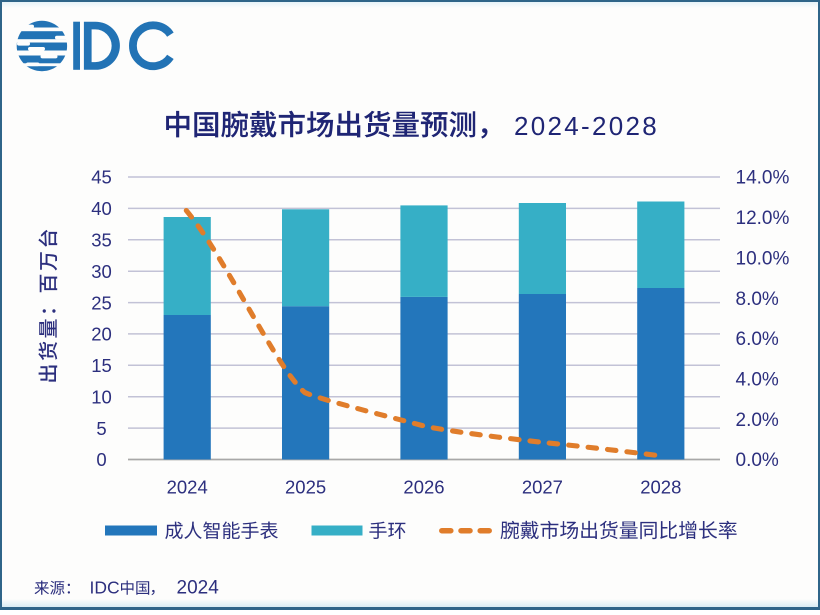  What do you see at coordinates (101, 302) in the screenshot?
I see `svg-text: 25` at bounding box center [101, 302].